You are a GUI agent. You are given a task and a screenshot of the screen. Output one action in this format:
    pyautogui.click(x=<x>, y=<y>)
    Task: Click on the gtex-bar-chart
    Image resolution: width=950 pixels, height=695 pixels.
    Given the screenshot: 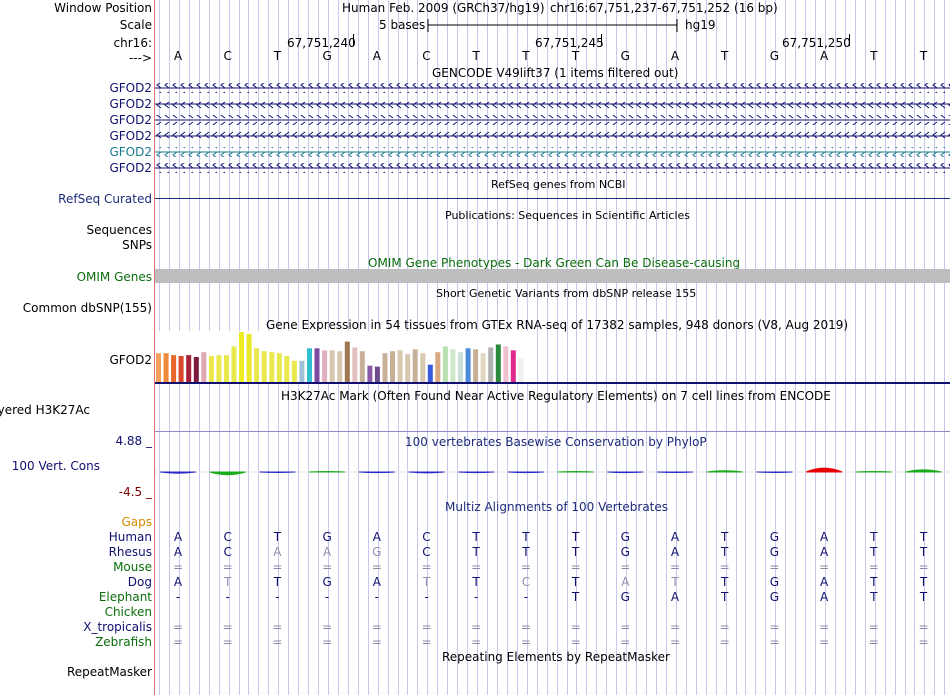 What is the action you would take?
    pyautogui.click(x=552, y=358)
    